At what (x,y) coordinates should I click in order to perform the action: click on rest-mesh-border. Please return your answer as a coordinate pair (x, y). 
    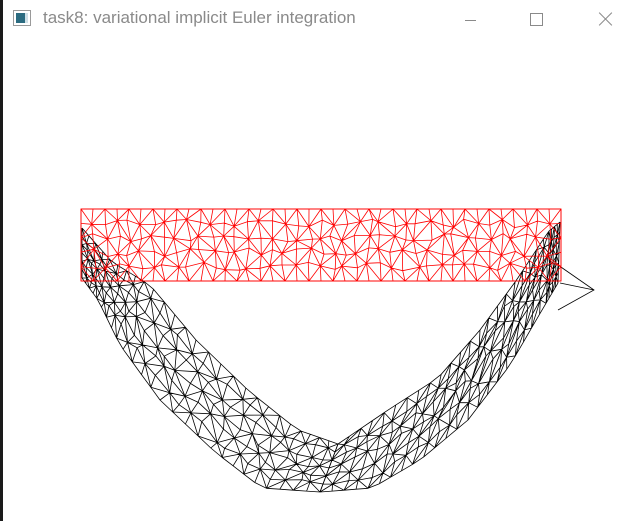
    Looking at the image, I should click on (321, 245).